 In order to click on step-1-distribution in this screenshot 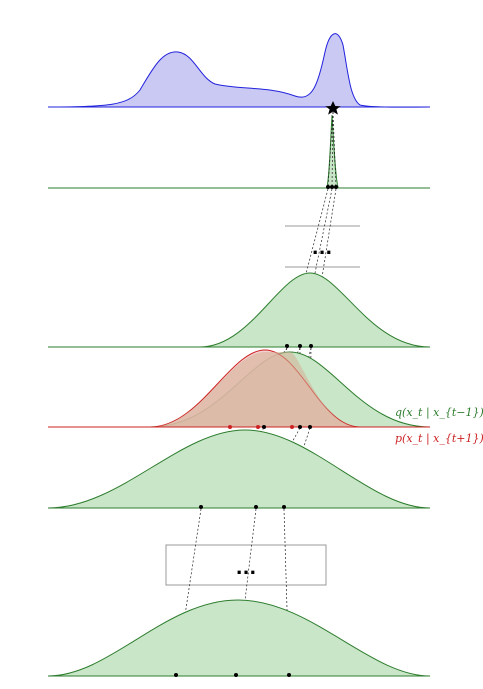, I will do `click(239, 150)`.